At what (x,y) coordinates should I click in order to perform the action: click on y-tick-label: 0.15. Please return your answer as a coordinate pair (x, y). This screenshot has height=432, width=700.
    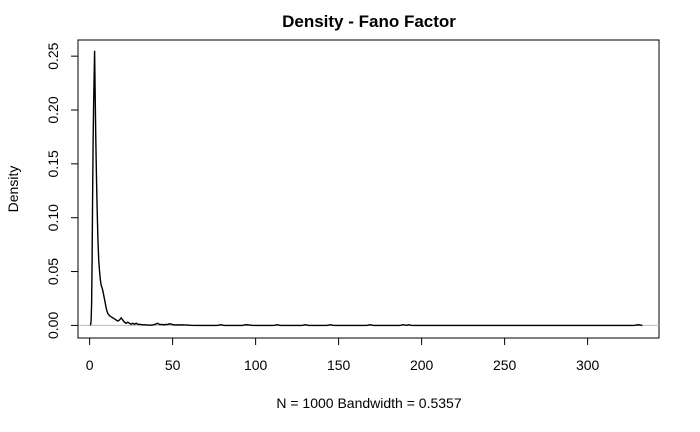
    Looking at the image, I should click on (53, 163).